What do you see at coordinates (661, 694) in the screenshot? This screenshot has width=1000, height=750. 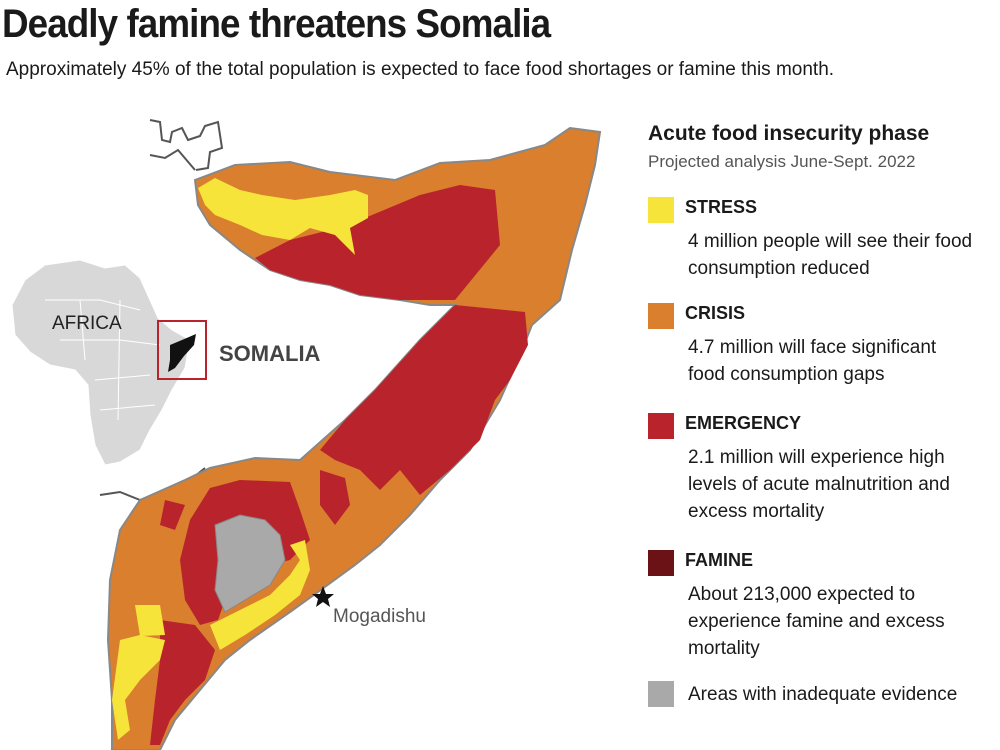 I see `inadequate-swatch` at bounding box center [661, 694].